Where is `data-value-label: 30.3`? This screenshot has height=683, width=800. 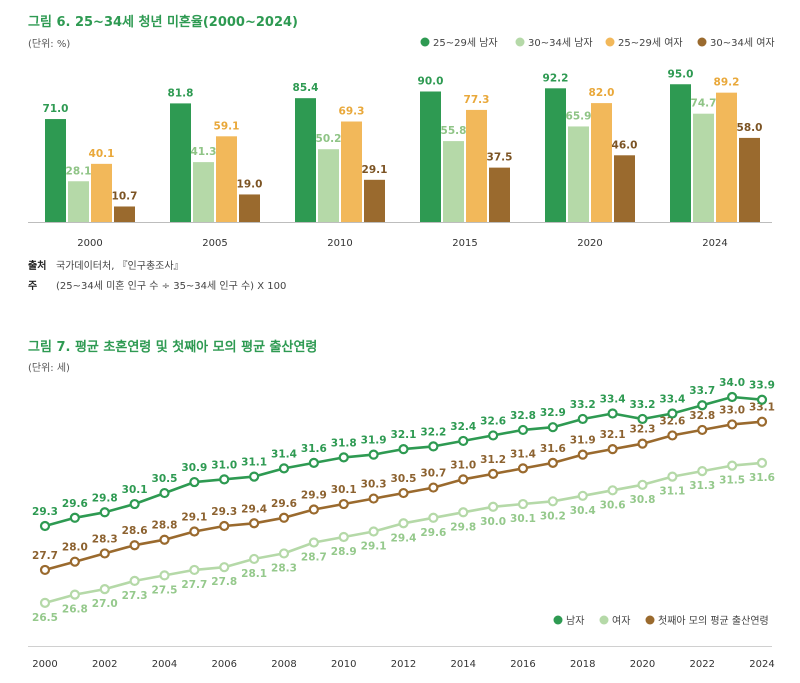 data-value-label: 30.3 is located at coordinates (374, 485).